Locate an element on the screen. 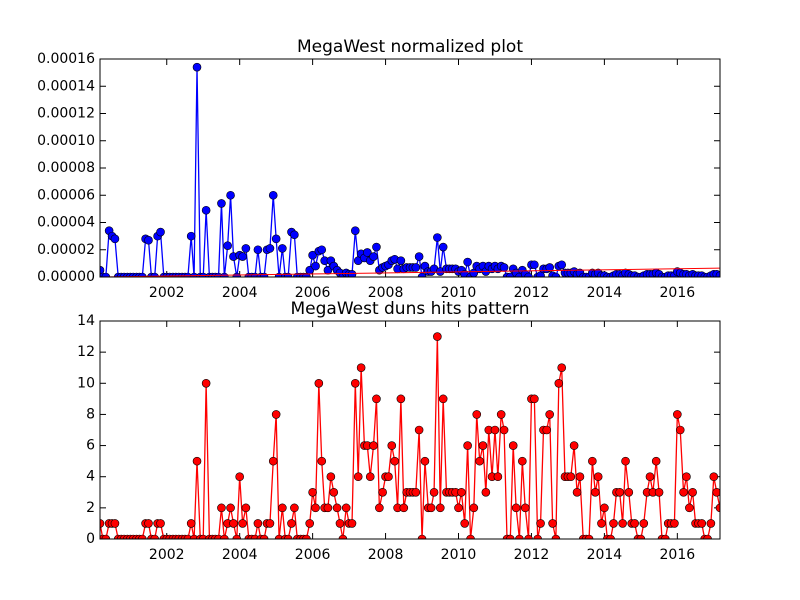 The height and width of the screenshot is (600, 800). y-tick-label: 2 is located at coordinates (90, 508).